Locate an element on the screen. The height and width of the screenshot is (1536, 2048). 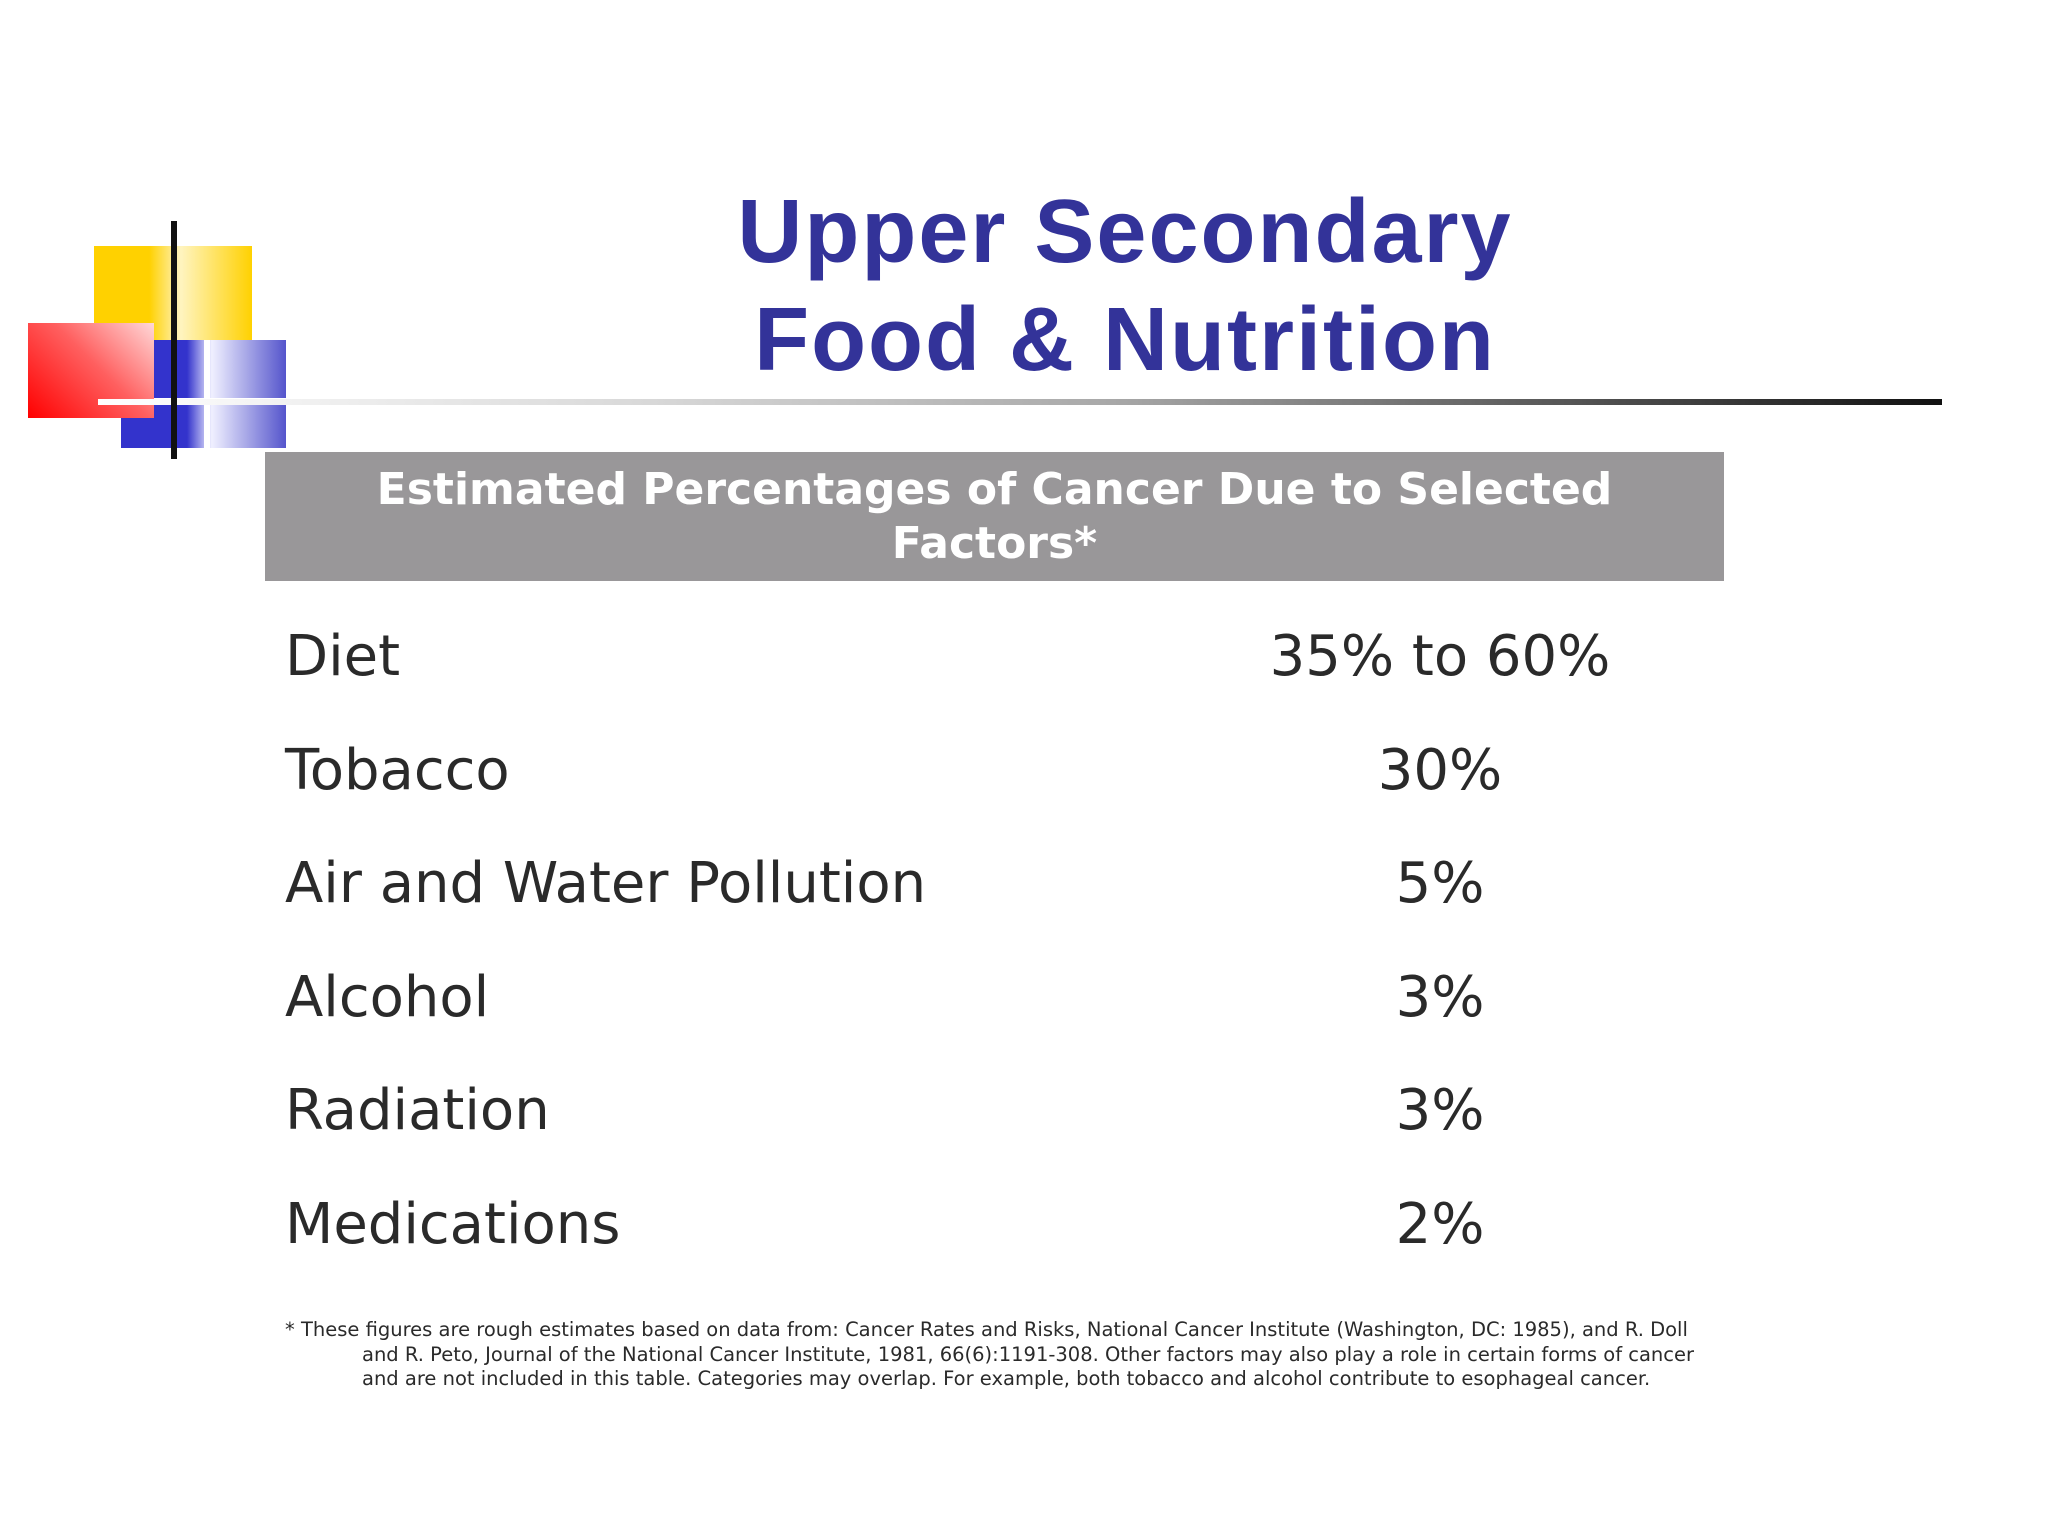
factor-label: Radiation is located at coordinates (417, 1111).